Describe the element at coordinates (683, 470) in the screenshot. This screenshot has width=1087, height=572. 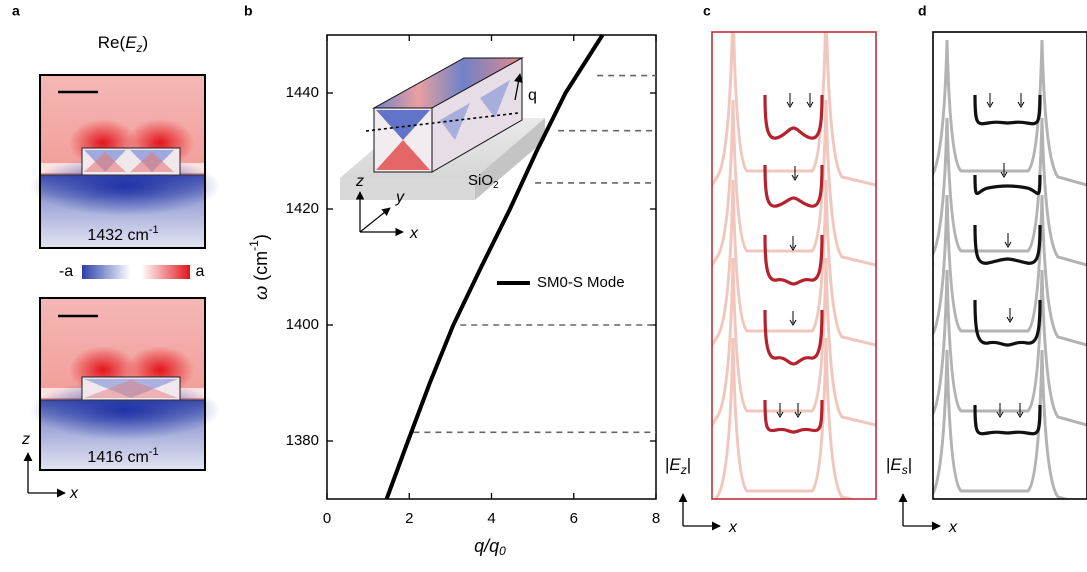
I see `label-part: z` at that location.